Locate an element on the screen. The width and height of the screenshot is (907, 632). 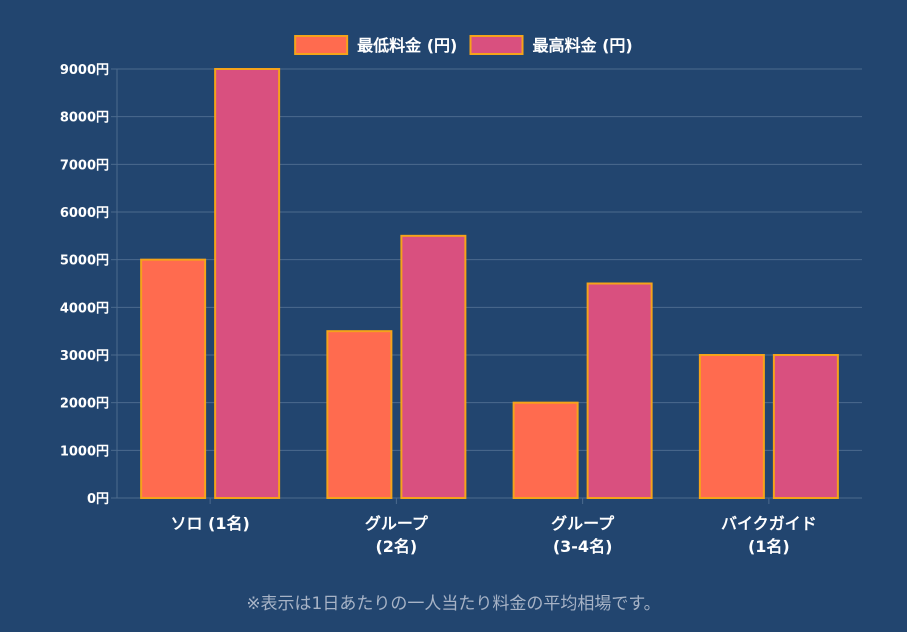
y-tick-label: 8000円 is located at coordinates (84, 118).